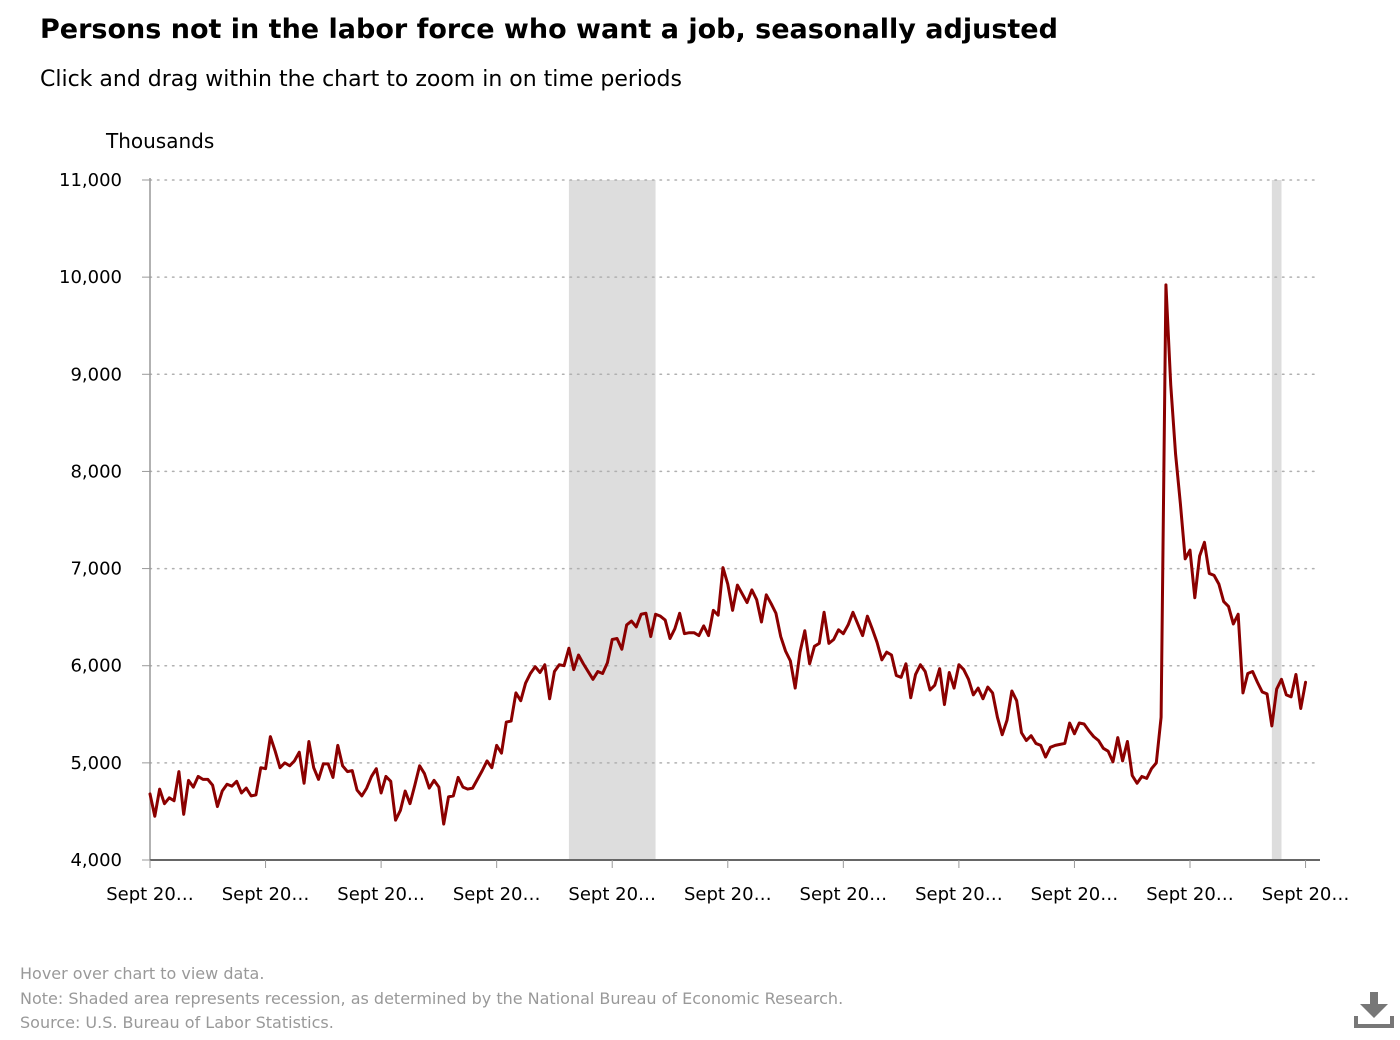 This screenshot has width=1400, height=1040. What do you see at coordinates (96, 471) in the screenshot?
I see `y-tick-label: 8,000` at bounding box center [96, 471].